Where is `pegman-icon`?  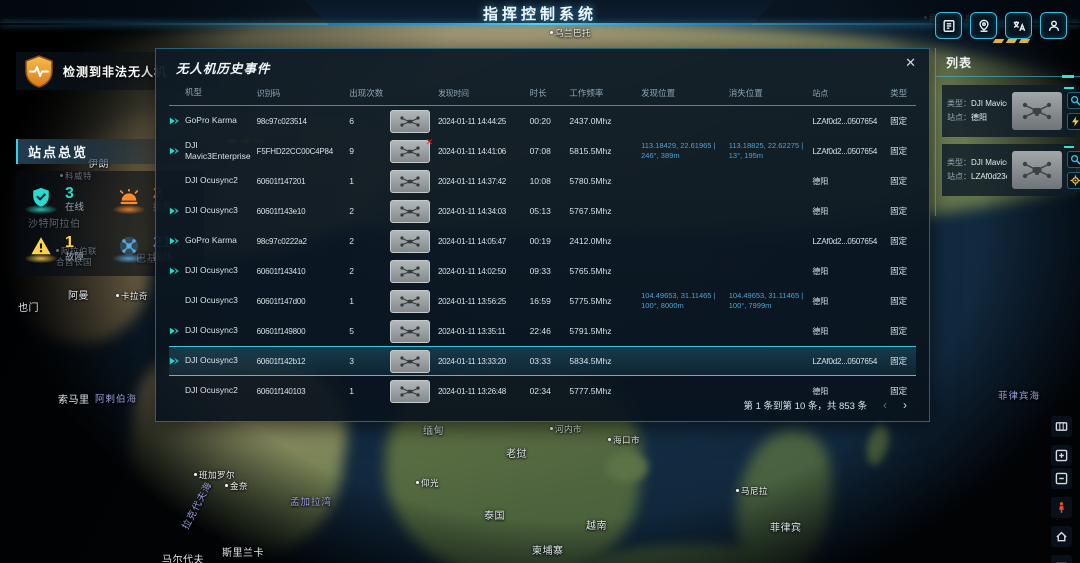 pegman-icon is located at coordinates (1061, 507).